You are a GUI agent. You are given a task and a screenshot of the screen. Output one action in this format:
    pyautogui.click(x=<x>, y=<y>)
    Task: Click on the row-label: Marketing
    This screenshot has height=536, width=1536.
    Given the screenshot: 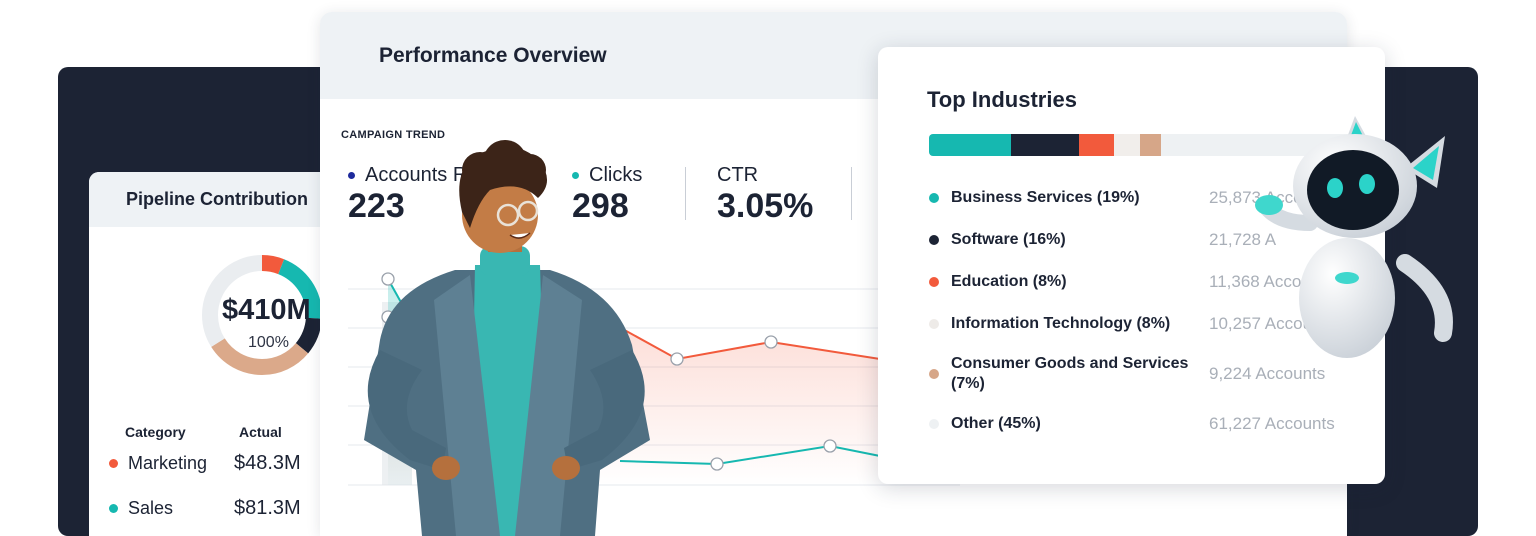 What is the action you would take?
    pyautogui.click(x=168, y=463)
    